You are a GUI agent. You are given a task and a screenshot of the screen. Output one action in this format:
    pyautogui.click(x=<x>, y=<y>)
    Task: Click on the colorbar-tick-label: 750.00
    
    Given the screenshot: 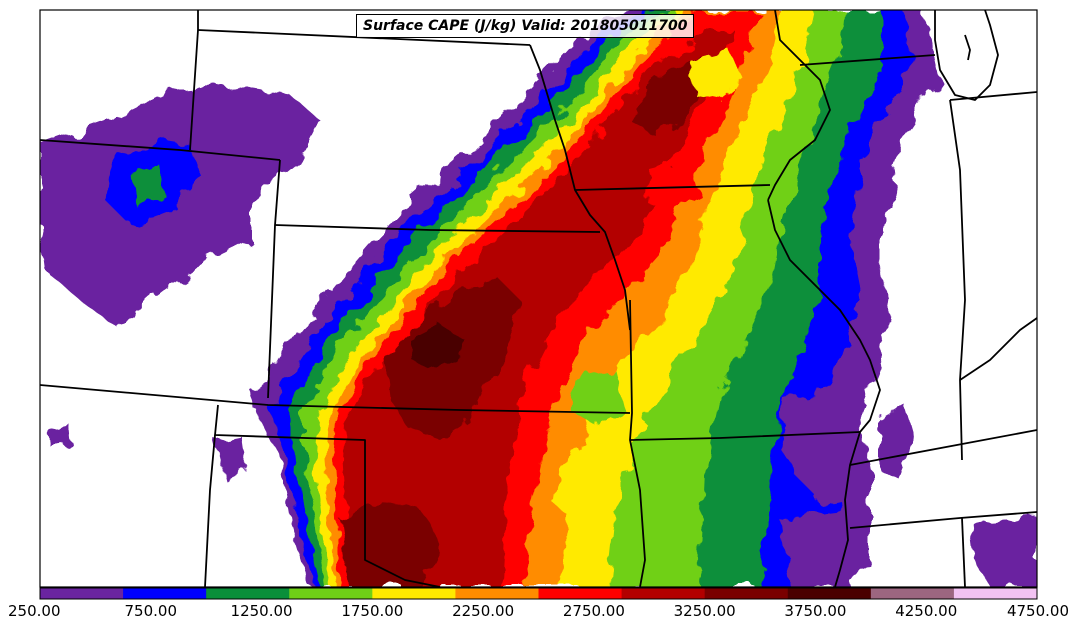 What is the action you would take?
    pyautogui.click(x=151, y=611)
    